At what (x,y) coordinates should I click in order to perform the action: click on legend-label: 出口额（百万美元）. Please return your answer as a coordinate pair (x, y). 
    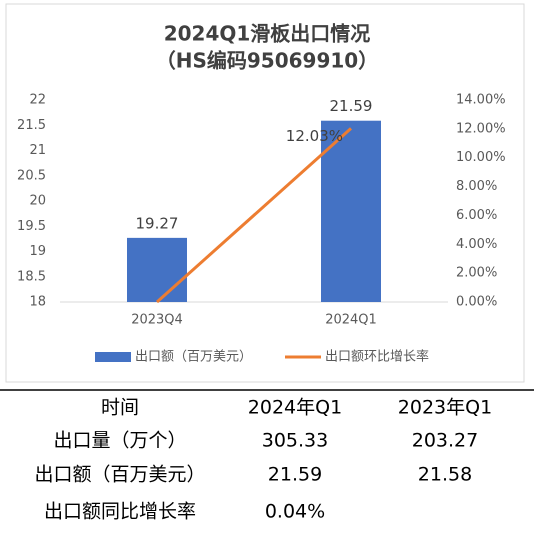
    Looking at the image, I should click on (193, 357).